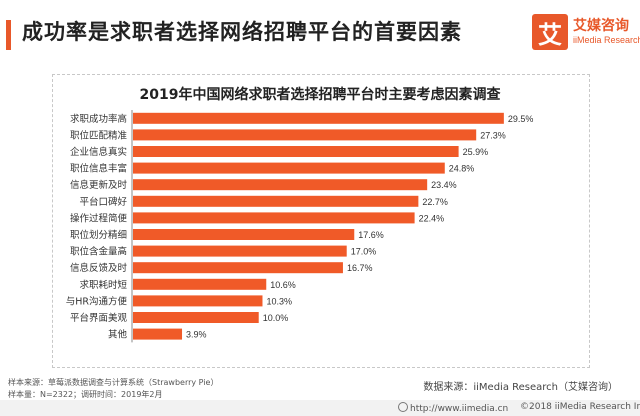 The image size is (640, 416). I want to click on category-label: 求职耗时短, so click(103, 285).